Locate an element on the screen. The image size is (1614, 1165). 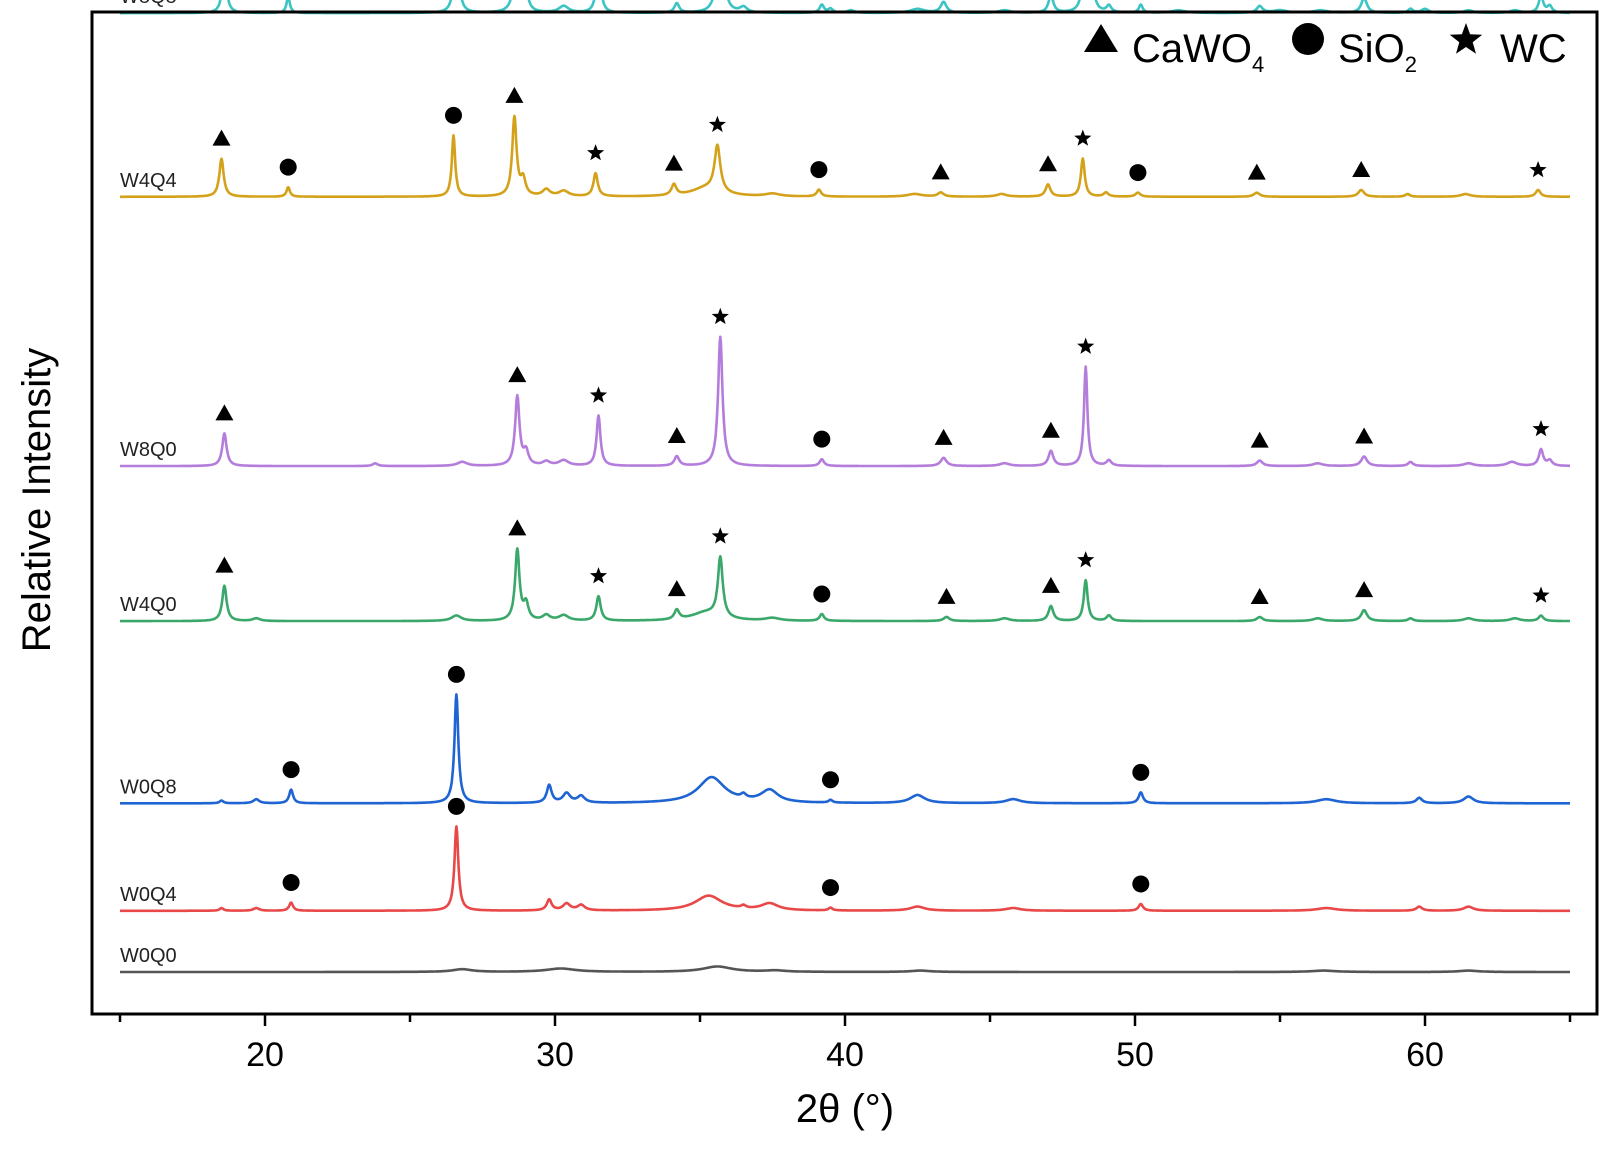
series-label-w0q4: W0Q4 is located at coordinates (148, 895).